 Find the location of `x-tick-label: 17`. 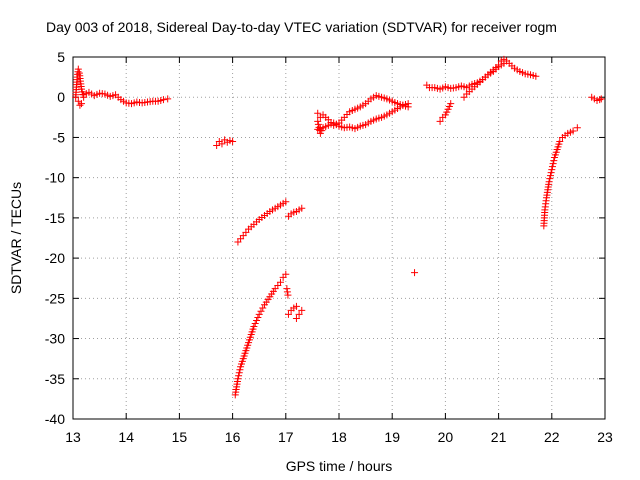

x-tick-label: 17 is located at coordinates (286, 437).